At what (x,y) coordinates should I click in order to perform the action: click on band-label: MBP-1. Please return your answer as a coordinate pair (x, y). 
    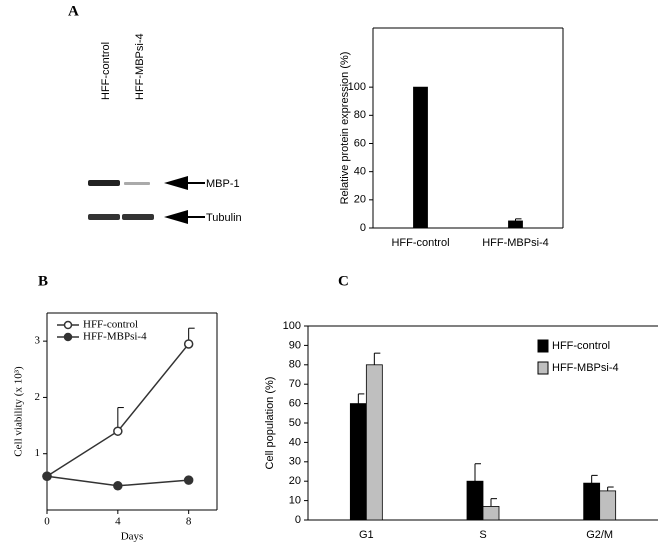
    Looking at the image, I should click on (223, 184).